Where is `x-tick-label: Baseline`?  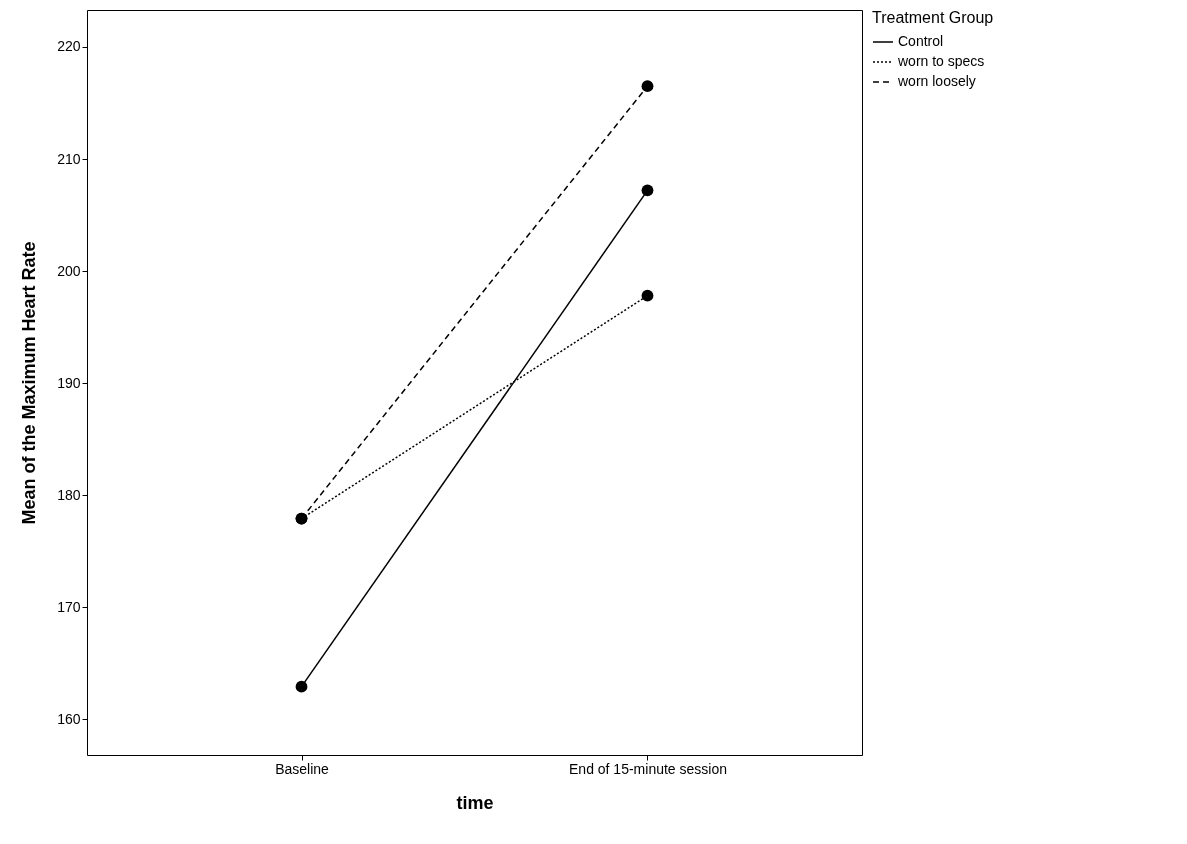
x-tick-label: Baseline is located at coordinates (302, 768).